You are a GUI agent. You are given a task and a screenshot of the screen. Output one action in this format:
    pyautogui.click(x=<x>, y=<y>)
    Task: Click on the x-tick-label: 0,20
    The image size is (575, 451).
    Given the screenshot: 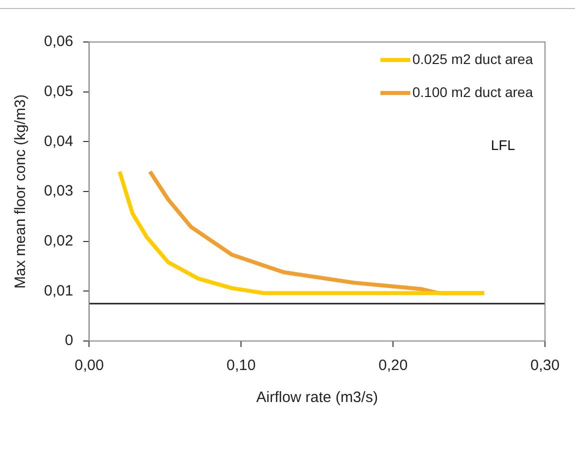 What is the action you would take?
    pyautogui.click(x=393, y=365)
    